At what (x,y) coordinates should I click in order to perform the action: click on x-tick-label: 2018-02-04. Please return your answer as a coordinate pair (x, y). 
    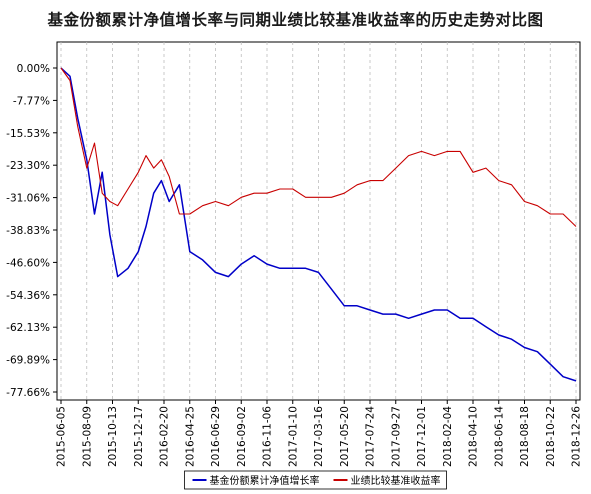
    Looking at the image, I should click on (448, 436).